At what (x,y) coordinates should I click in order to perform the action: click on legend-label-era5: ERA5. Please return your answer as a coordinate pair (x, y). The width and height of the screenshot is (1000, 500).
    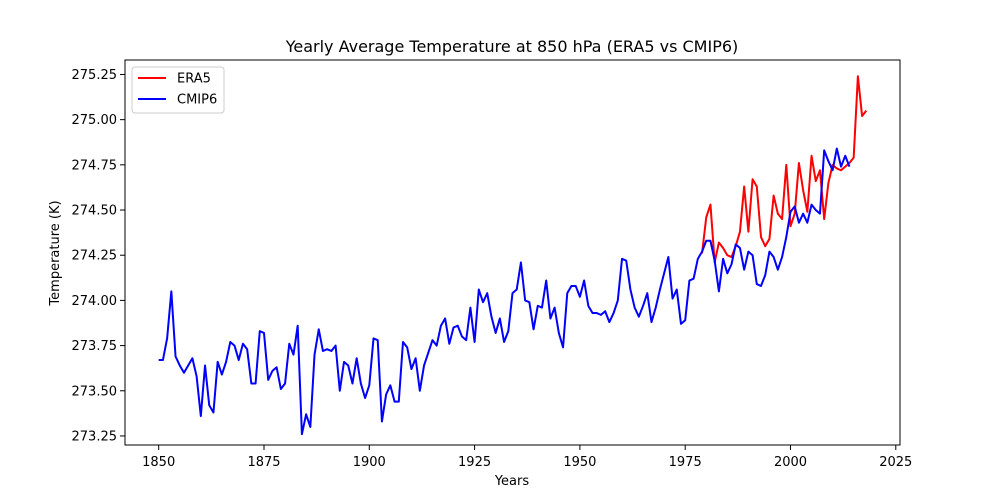
    Looking at the image, I should click on (194, 79).